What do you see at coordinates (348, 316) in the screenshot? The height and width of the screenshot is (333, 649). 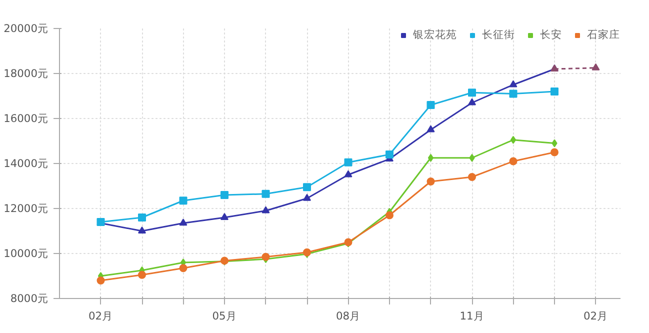 I see `x-tick-label: 08月` at bounding box center [348, 316].